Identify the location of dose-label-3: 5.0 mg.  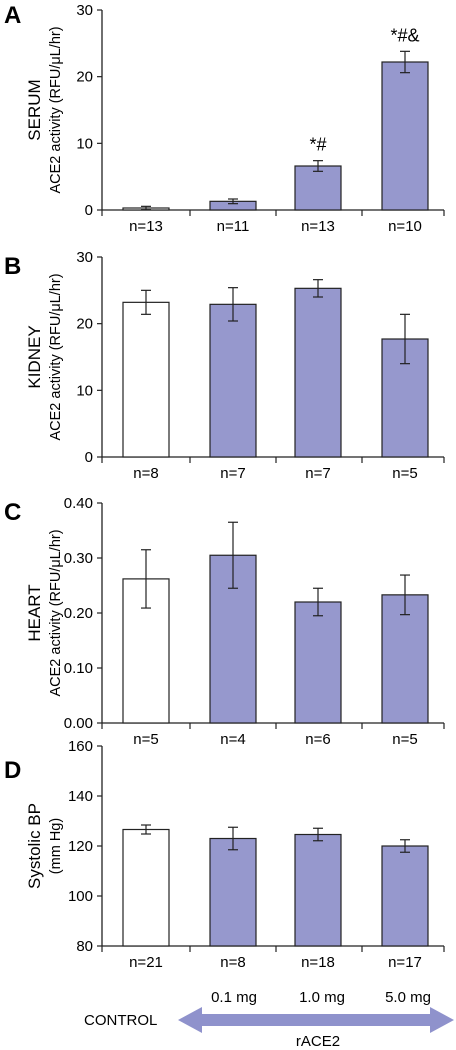
(408, 997).